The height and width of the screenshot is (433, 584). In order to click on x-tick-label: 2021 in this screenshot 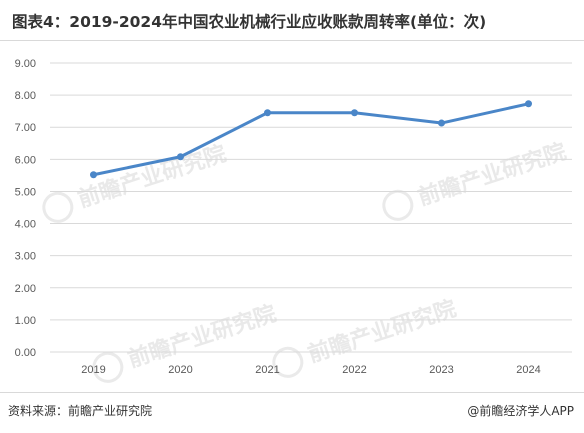, I will do `click(267, 370)`.